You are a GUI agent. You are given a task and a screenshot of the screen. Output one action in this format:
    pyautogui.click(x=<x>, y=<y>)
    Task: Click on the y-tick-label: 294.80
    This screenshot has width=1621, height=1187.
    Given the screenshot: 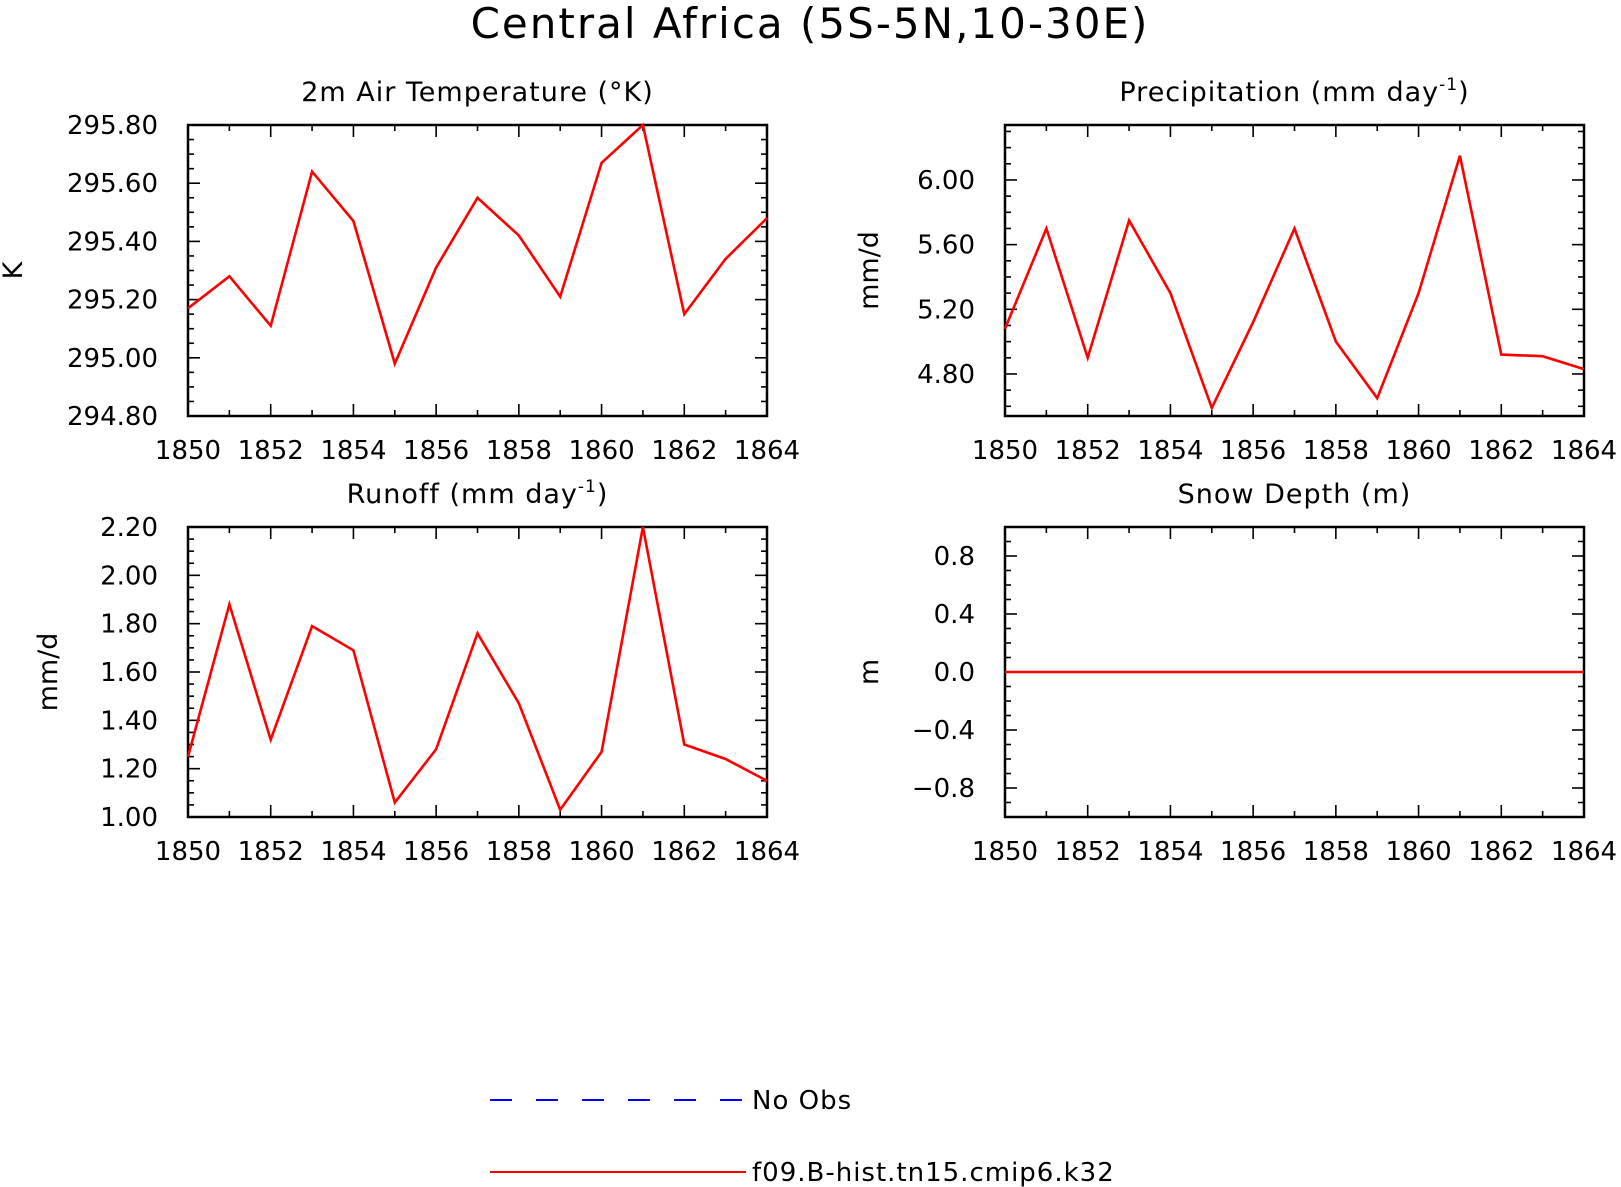 What is the action you would take?
    pyautogui.click(x=112, y=417)
    